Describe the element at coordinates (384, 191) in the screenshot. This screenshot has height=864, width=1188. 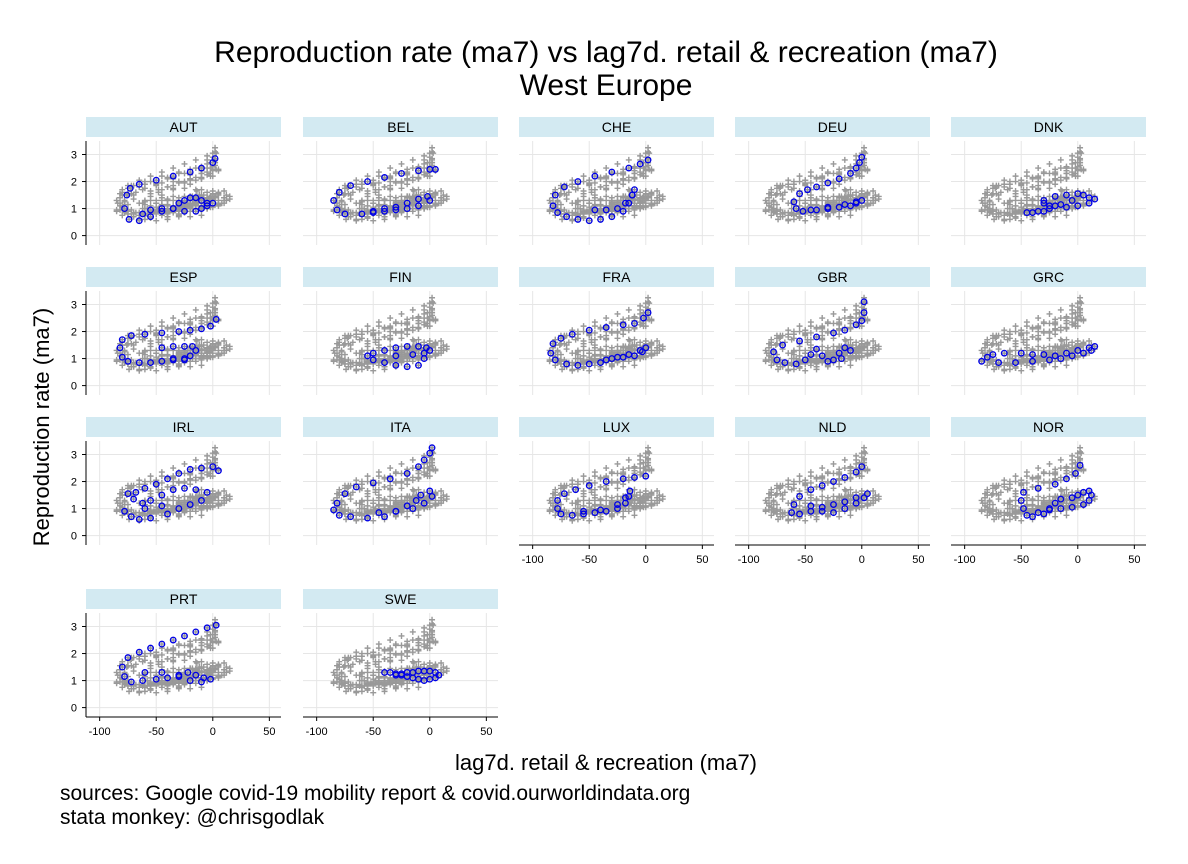
I see `highlight-series` at that location.